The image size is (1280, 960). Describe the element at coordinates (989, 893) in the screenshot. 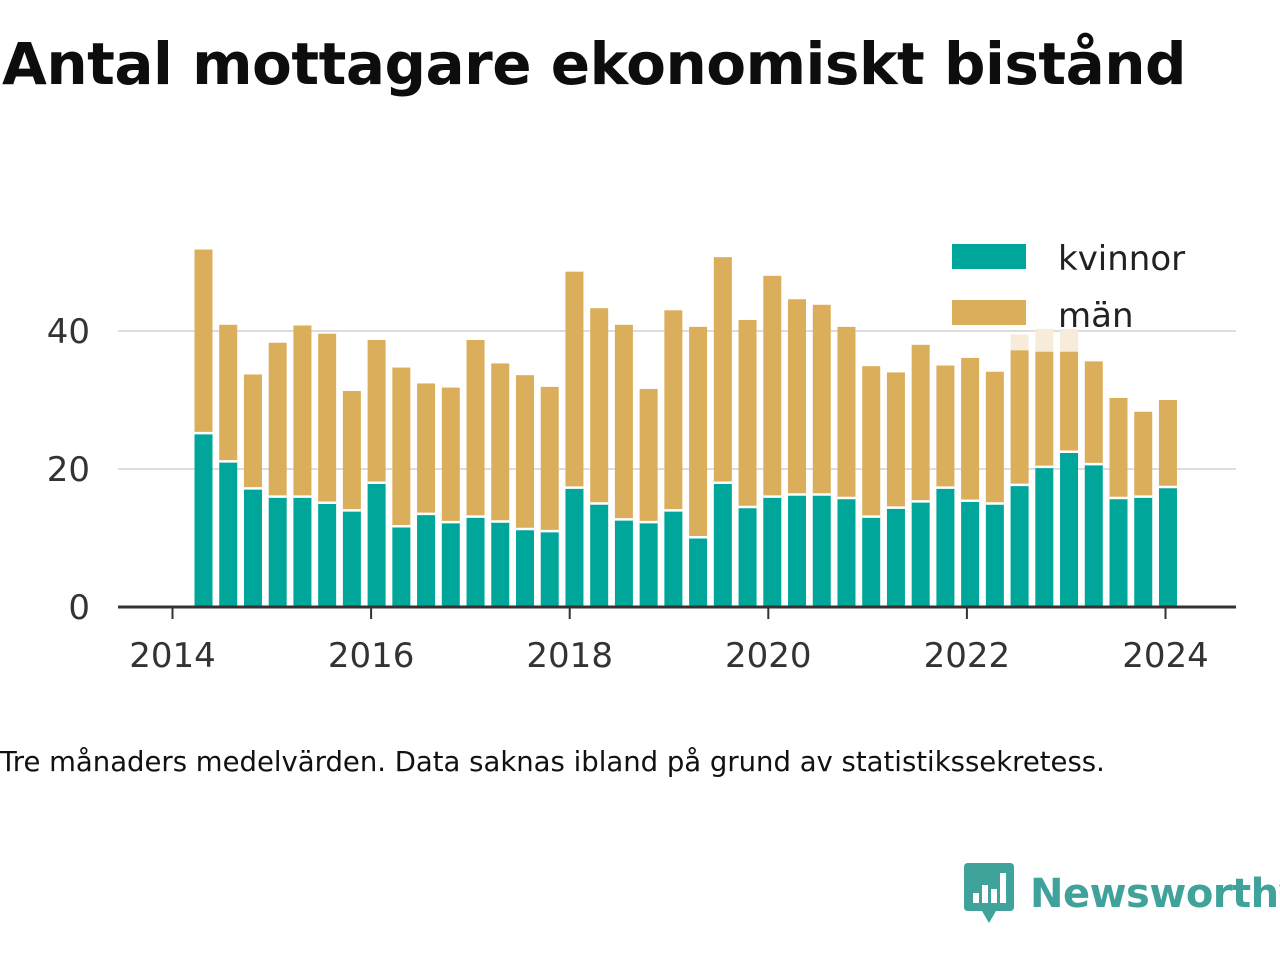

I see `newsworthy-logo-icon` at that location.